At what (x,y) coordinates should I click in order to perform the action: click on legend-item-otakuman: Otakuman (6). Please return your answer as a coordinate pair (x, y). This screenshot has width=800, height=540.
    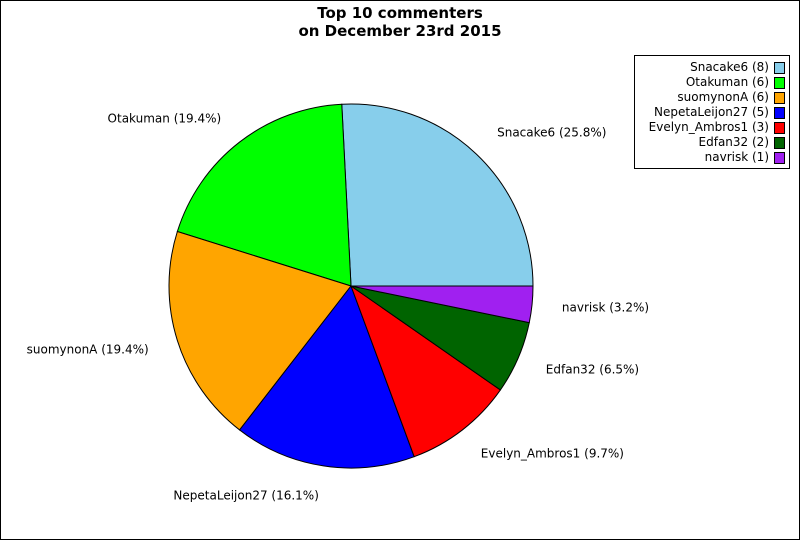
    Looking at the image, I should click on (712, 82).